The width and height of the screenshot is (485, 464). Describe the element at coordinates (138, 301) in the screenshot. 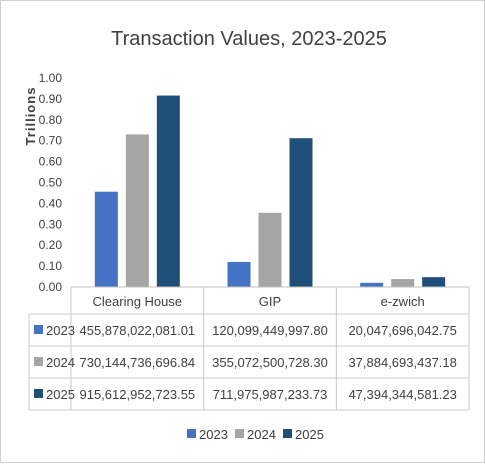

I see `category-label: Clearing House` at that location.